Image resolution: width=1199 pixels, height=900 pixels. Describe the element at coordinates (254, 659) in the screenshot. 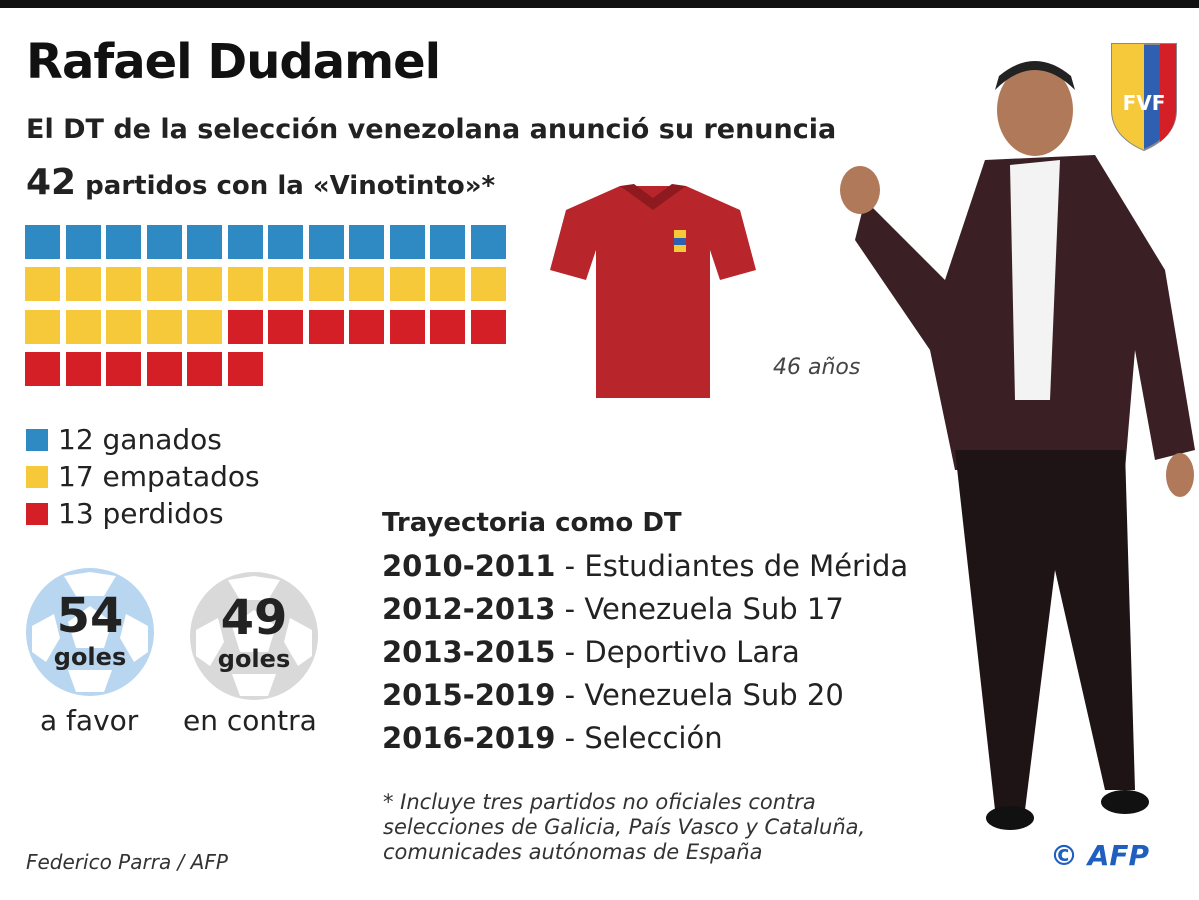

I see `goals-against-unit: goles` at that location.